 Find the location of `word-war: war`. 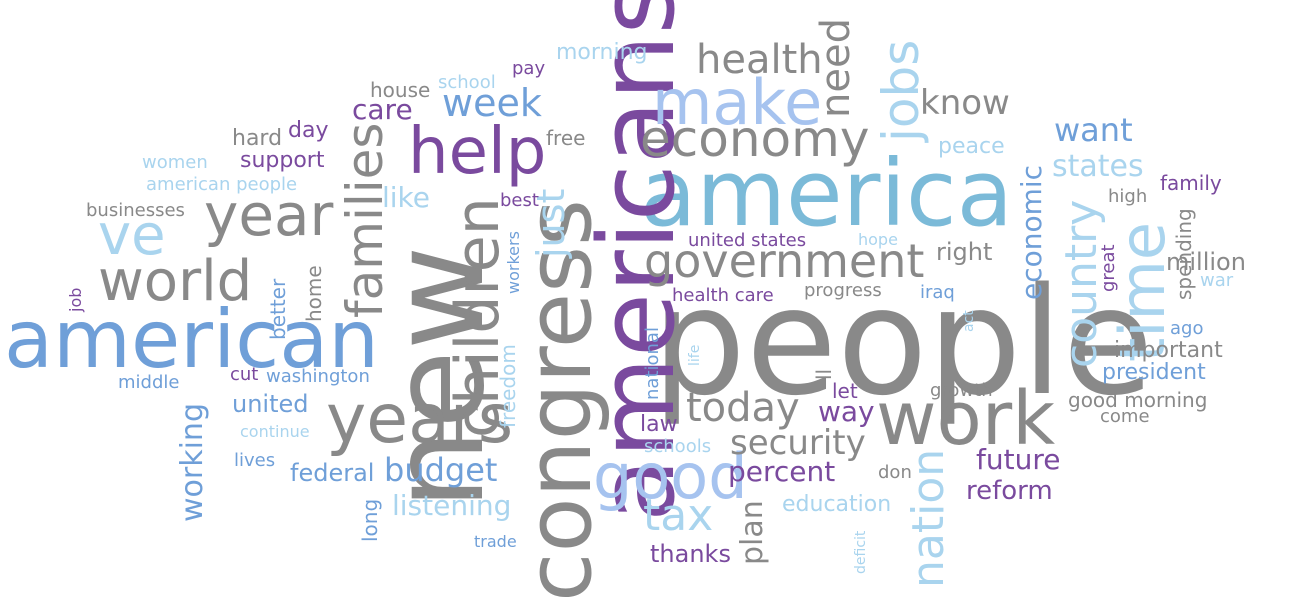

word-war: war is located at coordinates (1217, 280).